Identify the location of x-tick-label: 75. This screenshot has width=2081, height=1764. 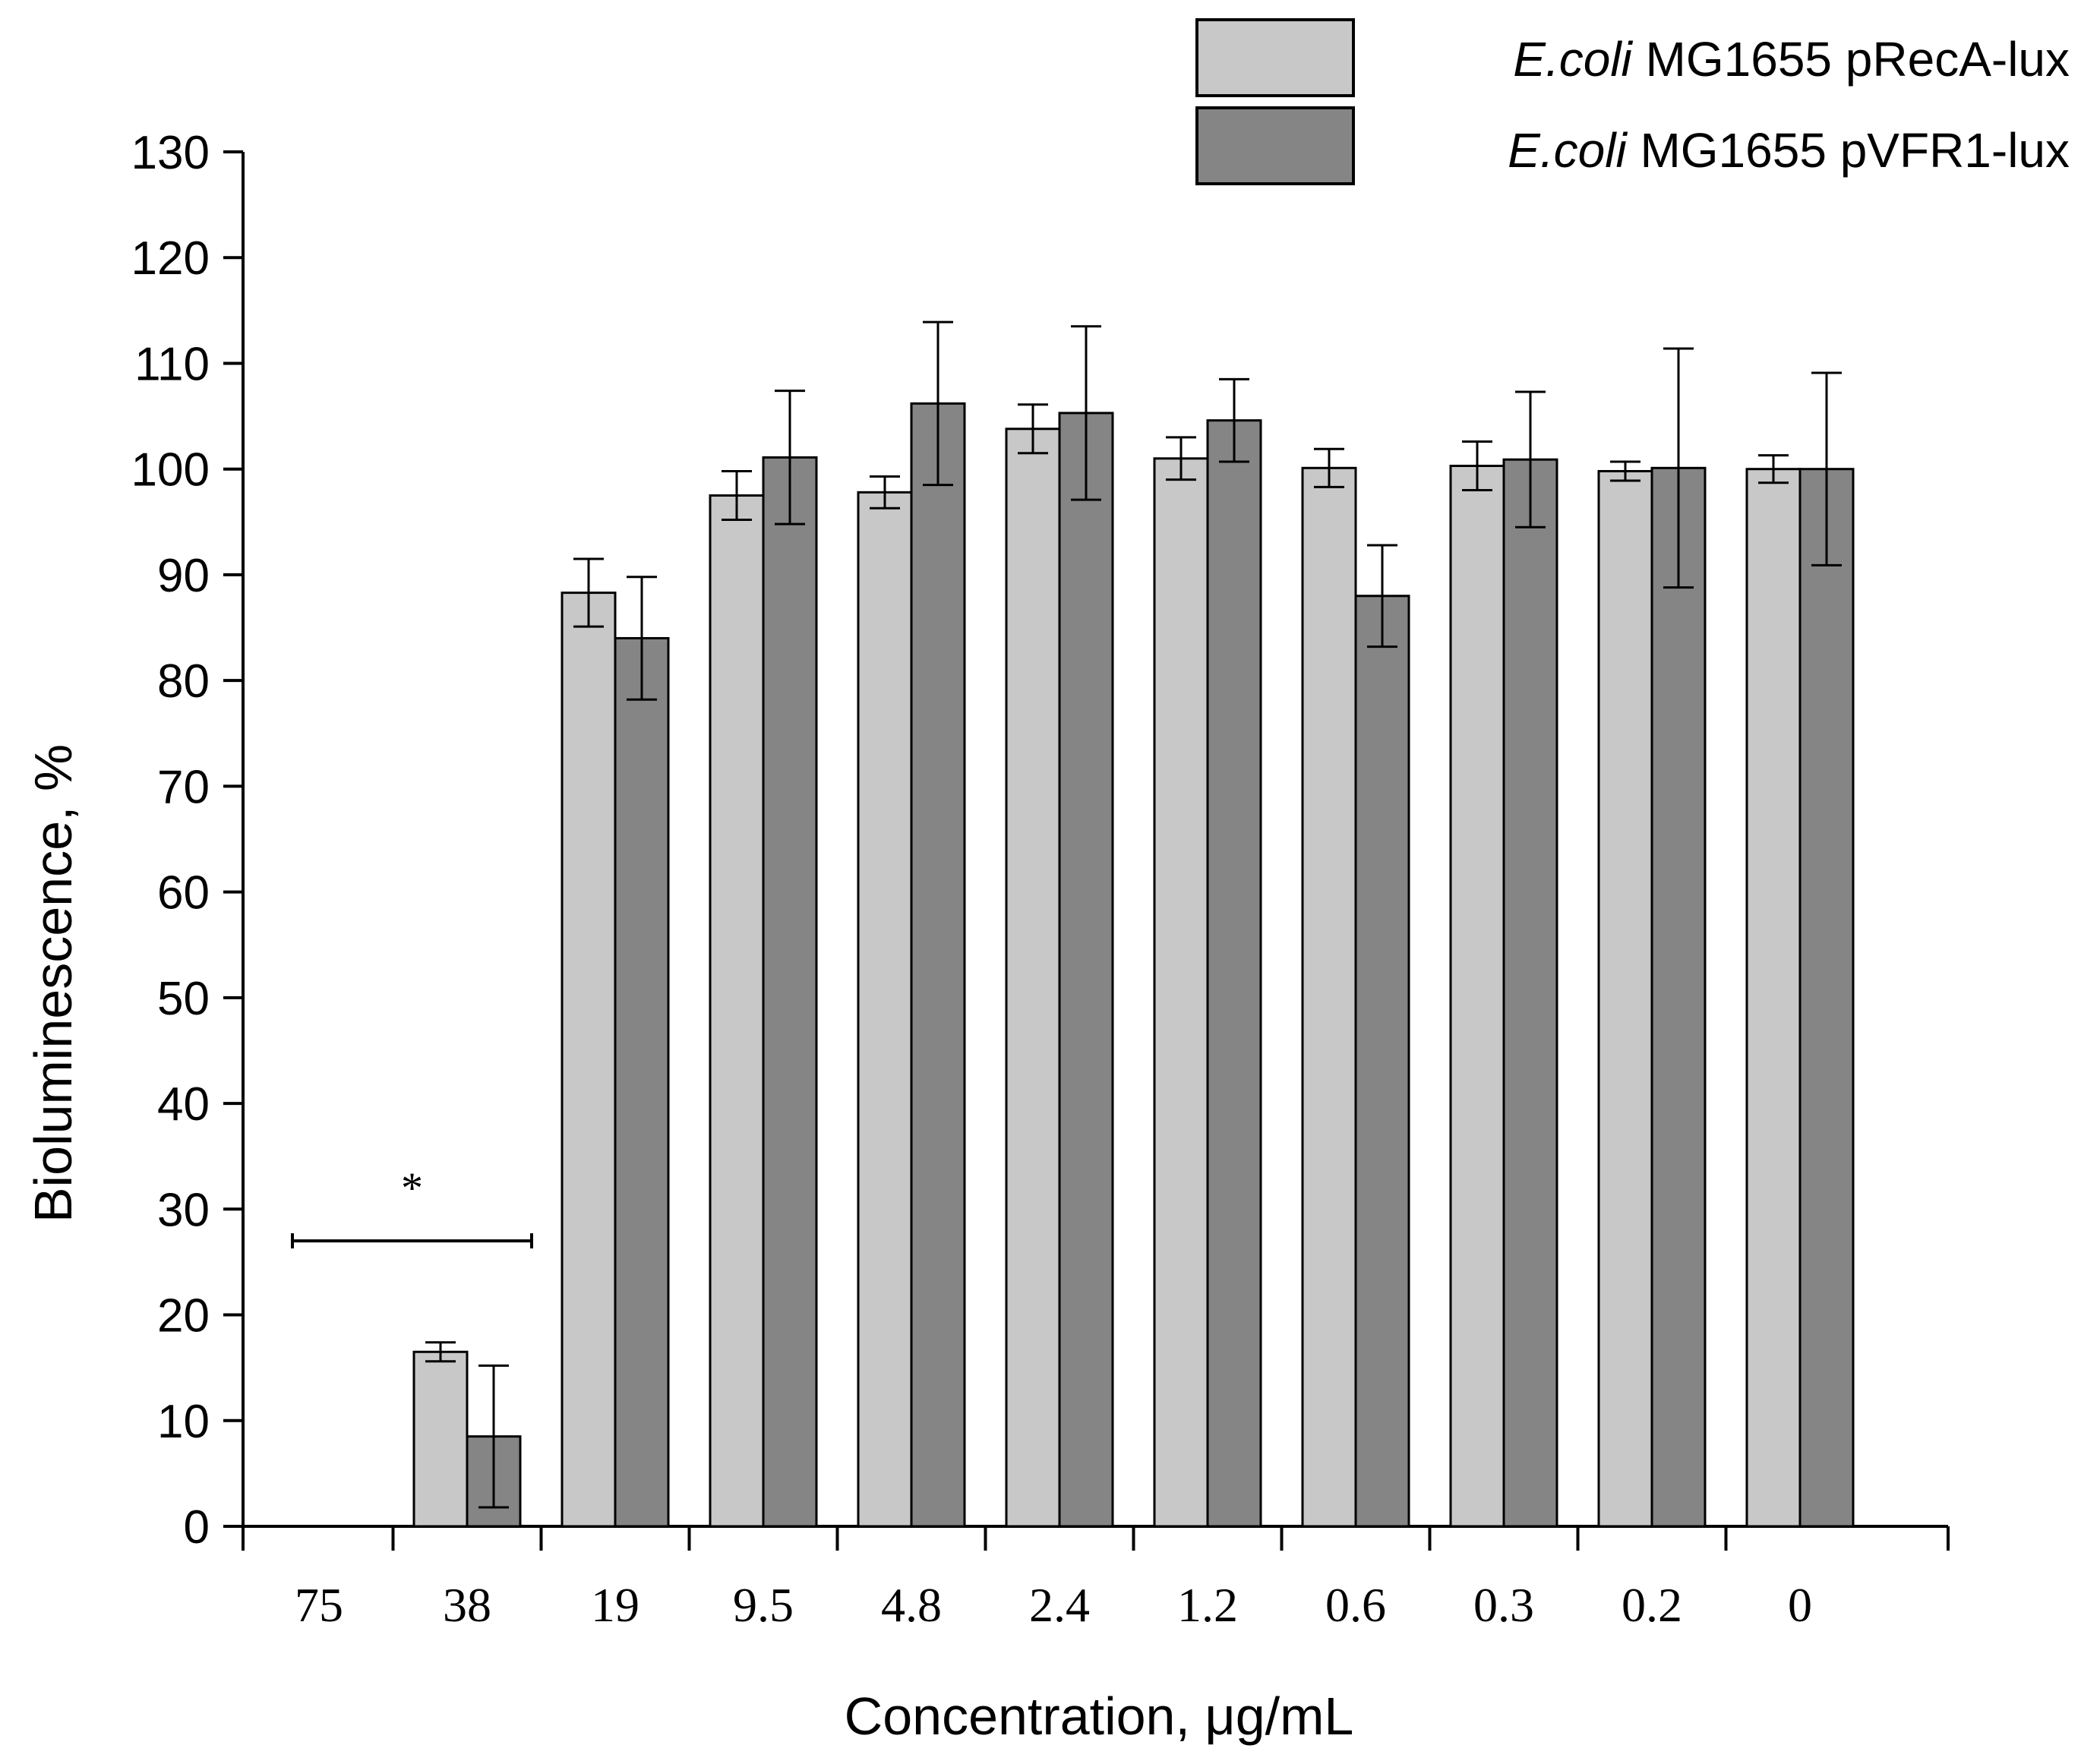
(319, 1605).